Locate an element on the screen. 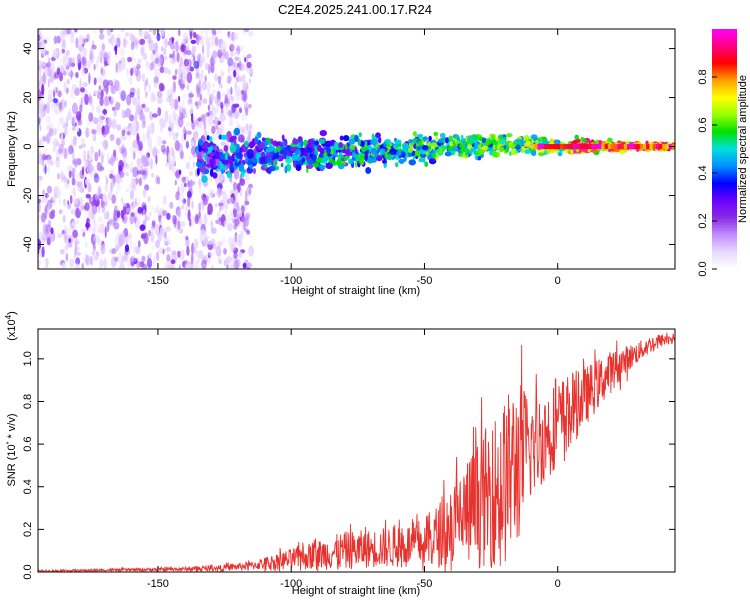 Image resolution: width=750 pixels, height=600 pixels. colorbar-tick-label: 0.4 is located at coordinates (703, 172).